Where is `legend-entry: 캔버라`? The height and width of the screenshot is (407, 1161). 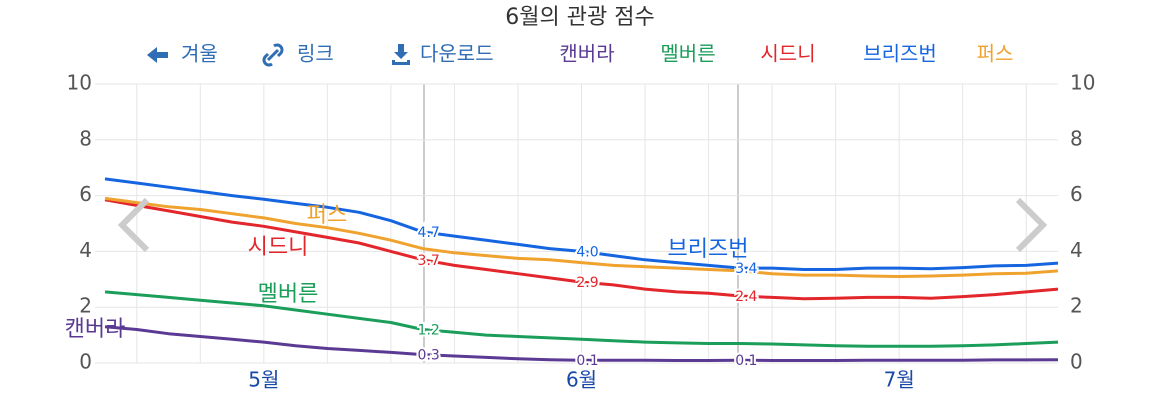
legend-entry: 캔버라 is located at coordinates (586, 54).